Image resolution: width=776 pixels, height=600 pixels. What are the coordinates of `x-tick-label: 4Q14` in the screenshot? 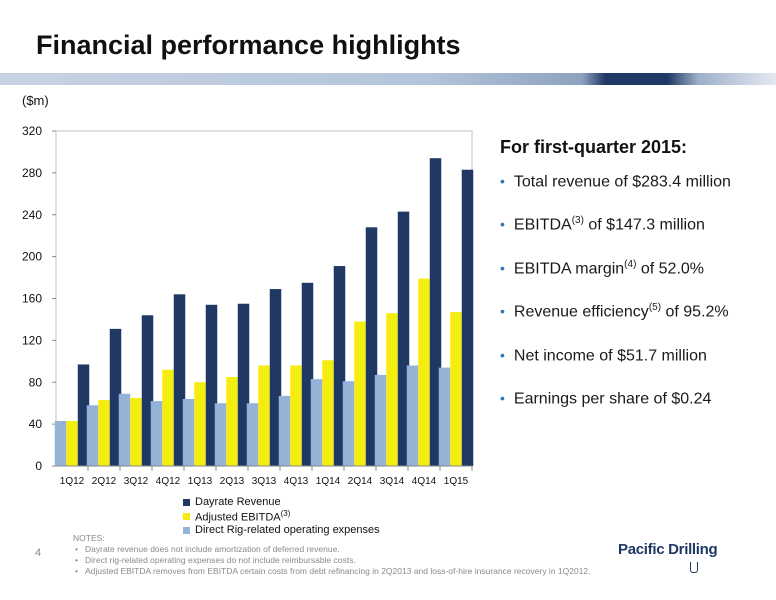 It's located at (424, 481).